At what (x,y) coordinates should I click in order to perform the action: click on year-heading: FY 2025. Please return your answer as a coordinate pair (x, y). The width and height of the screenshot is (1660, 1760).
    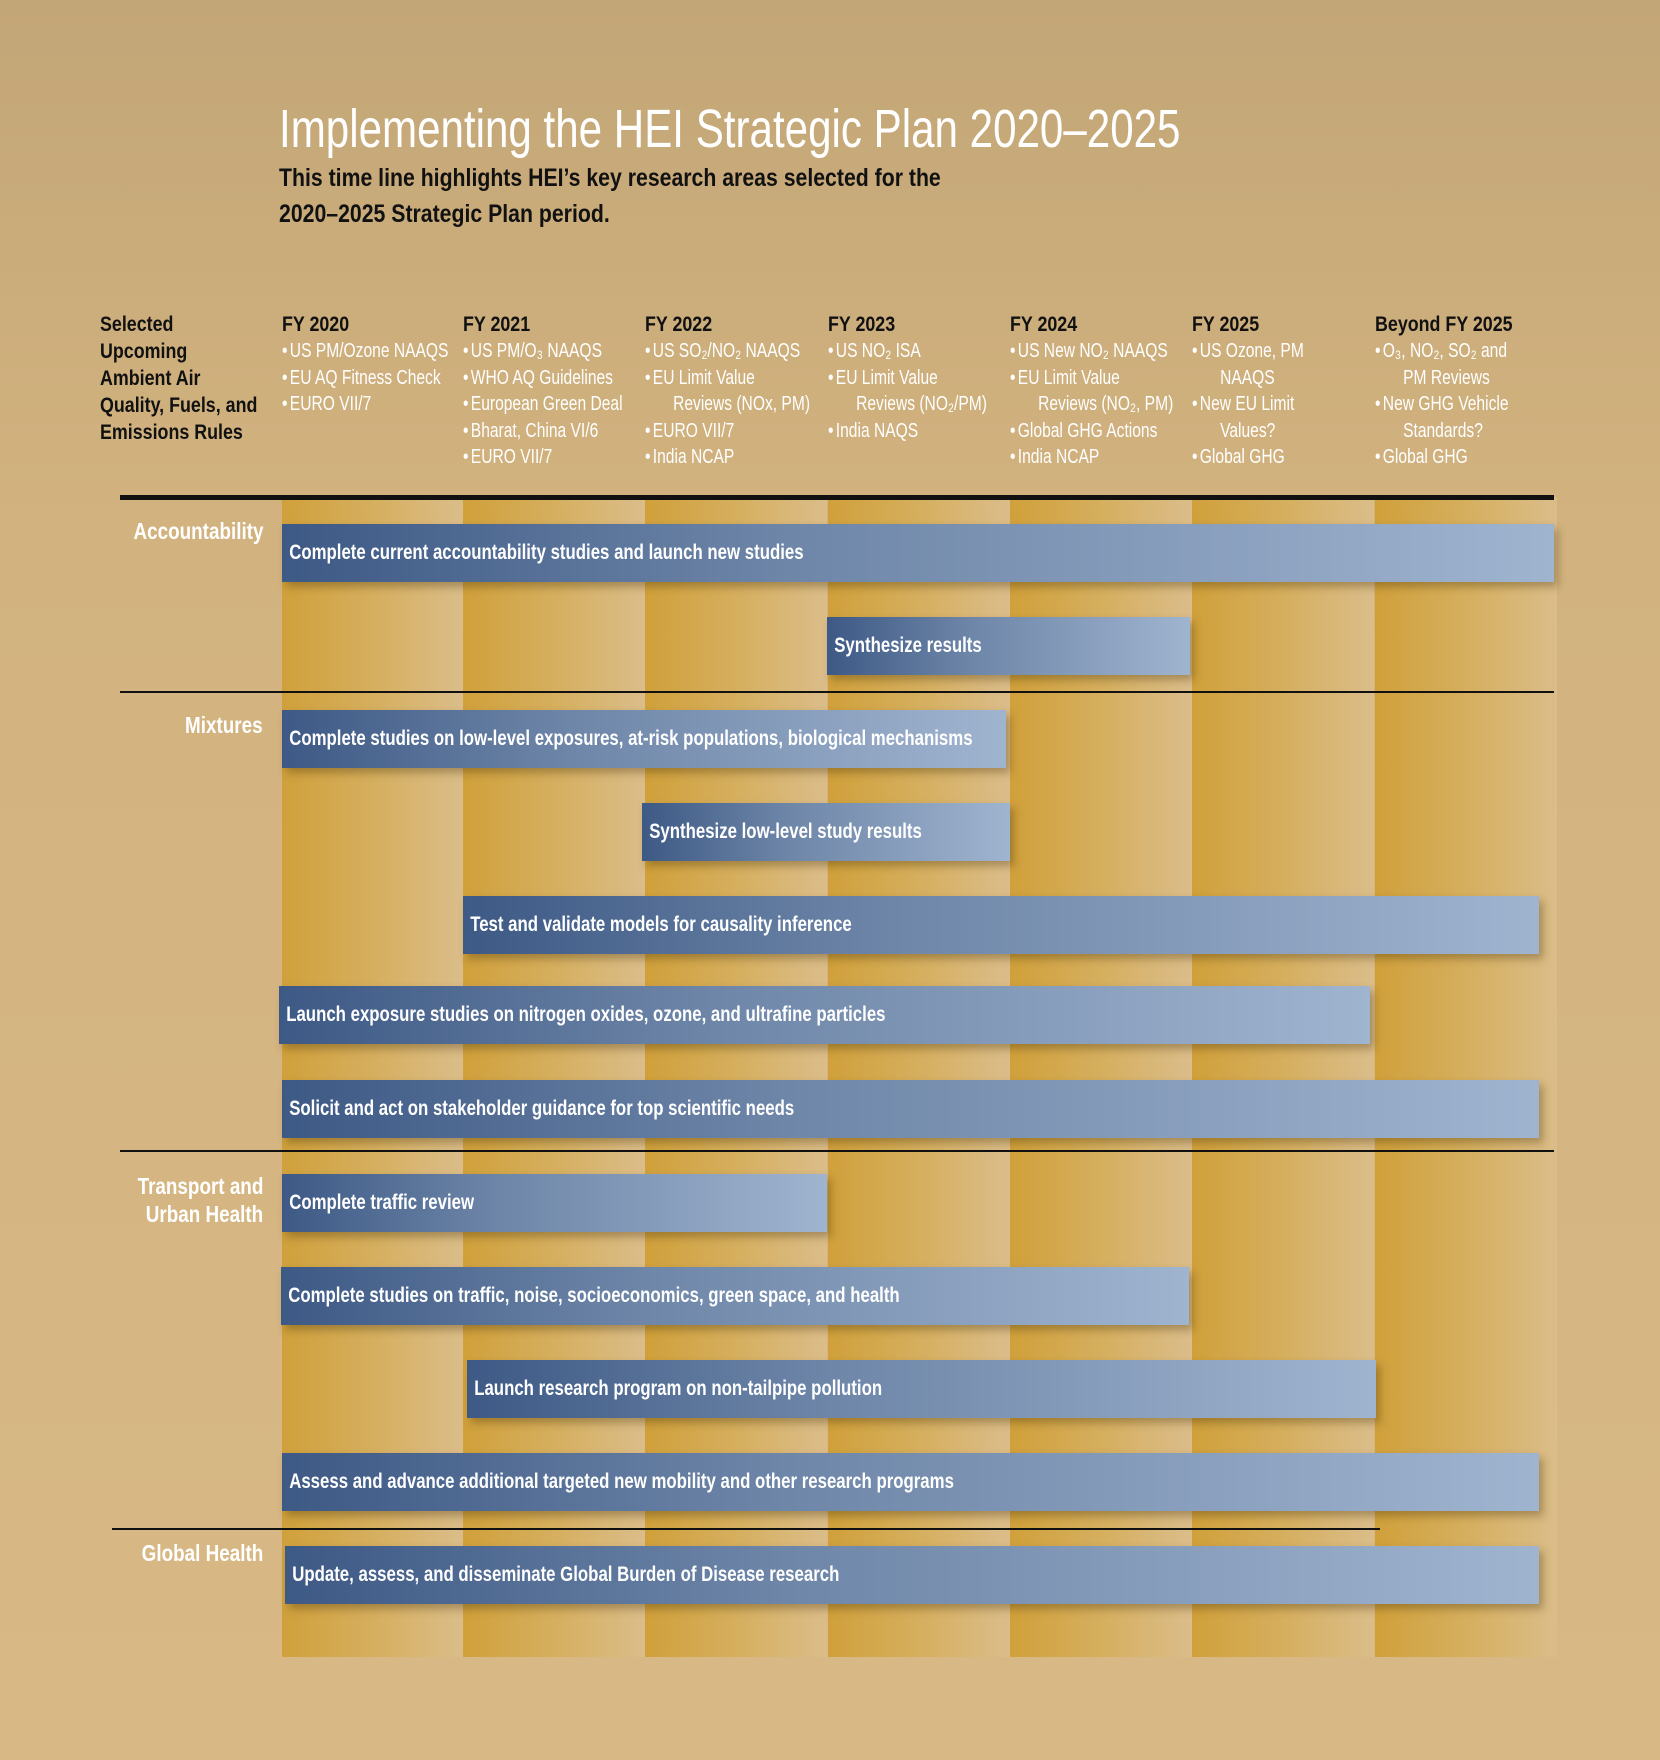
    Looking at the image, I should click on (1226, 324).